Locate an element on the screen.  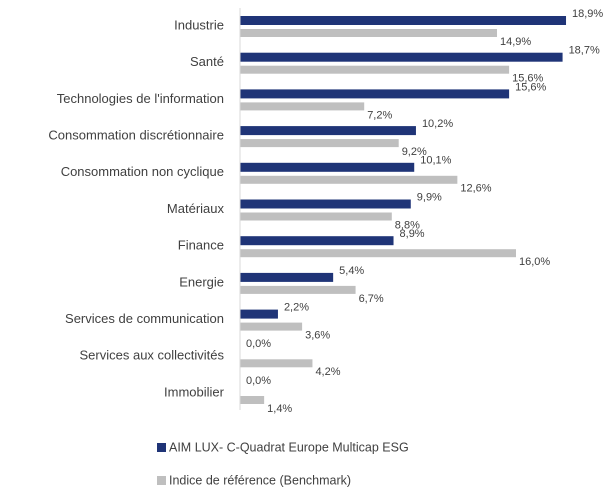
value-label: 1,4% is located at coordinates (279, 409).